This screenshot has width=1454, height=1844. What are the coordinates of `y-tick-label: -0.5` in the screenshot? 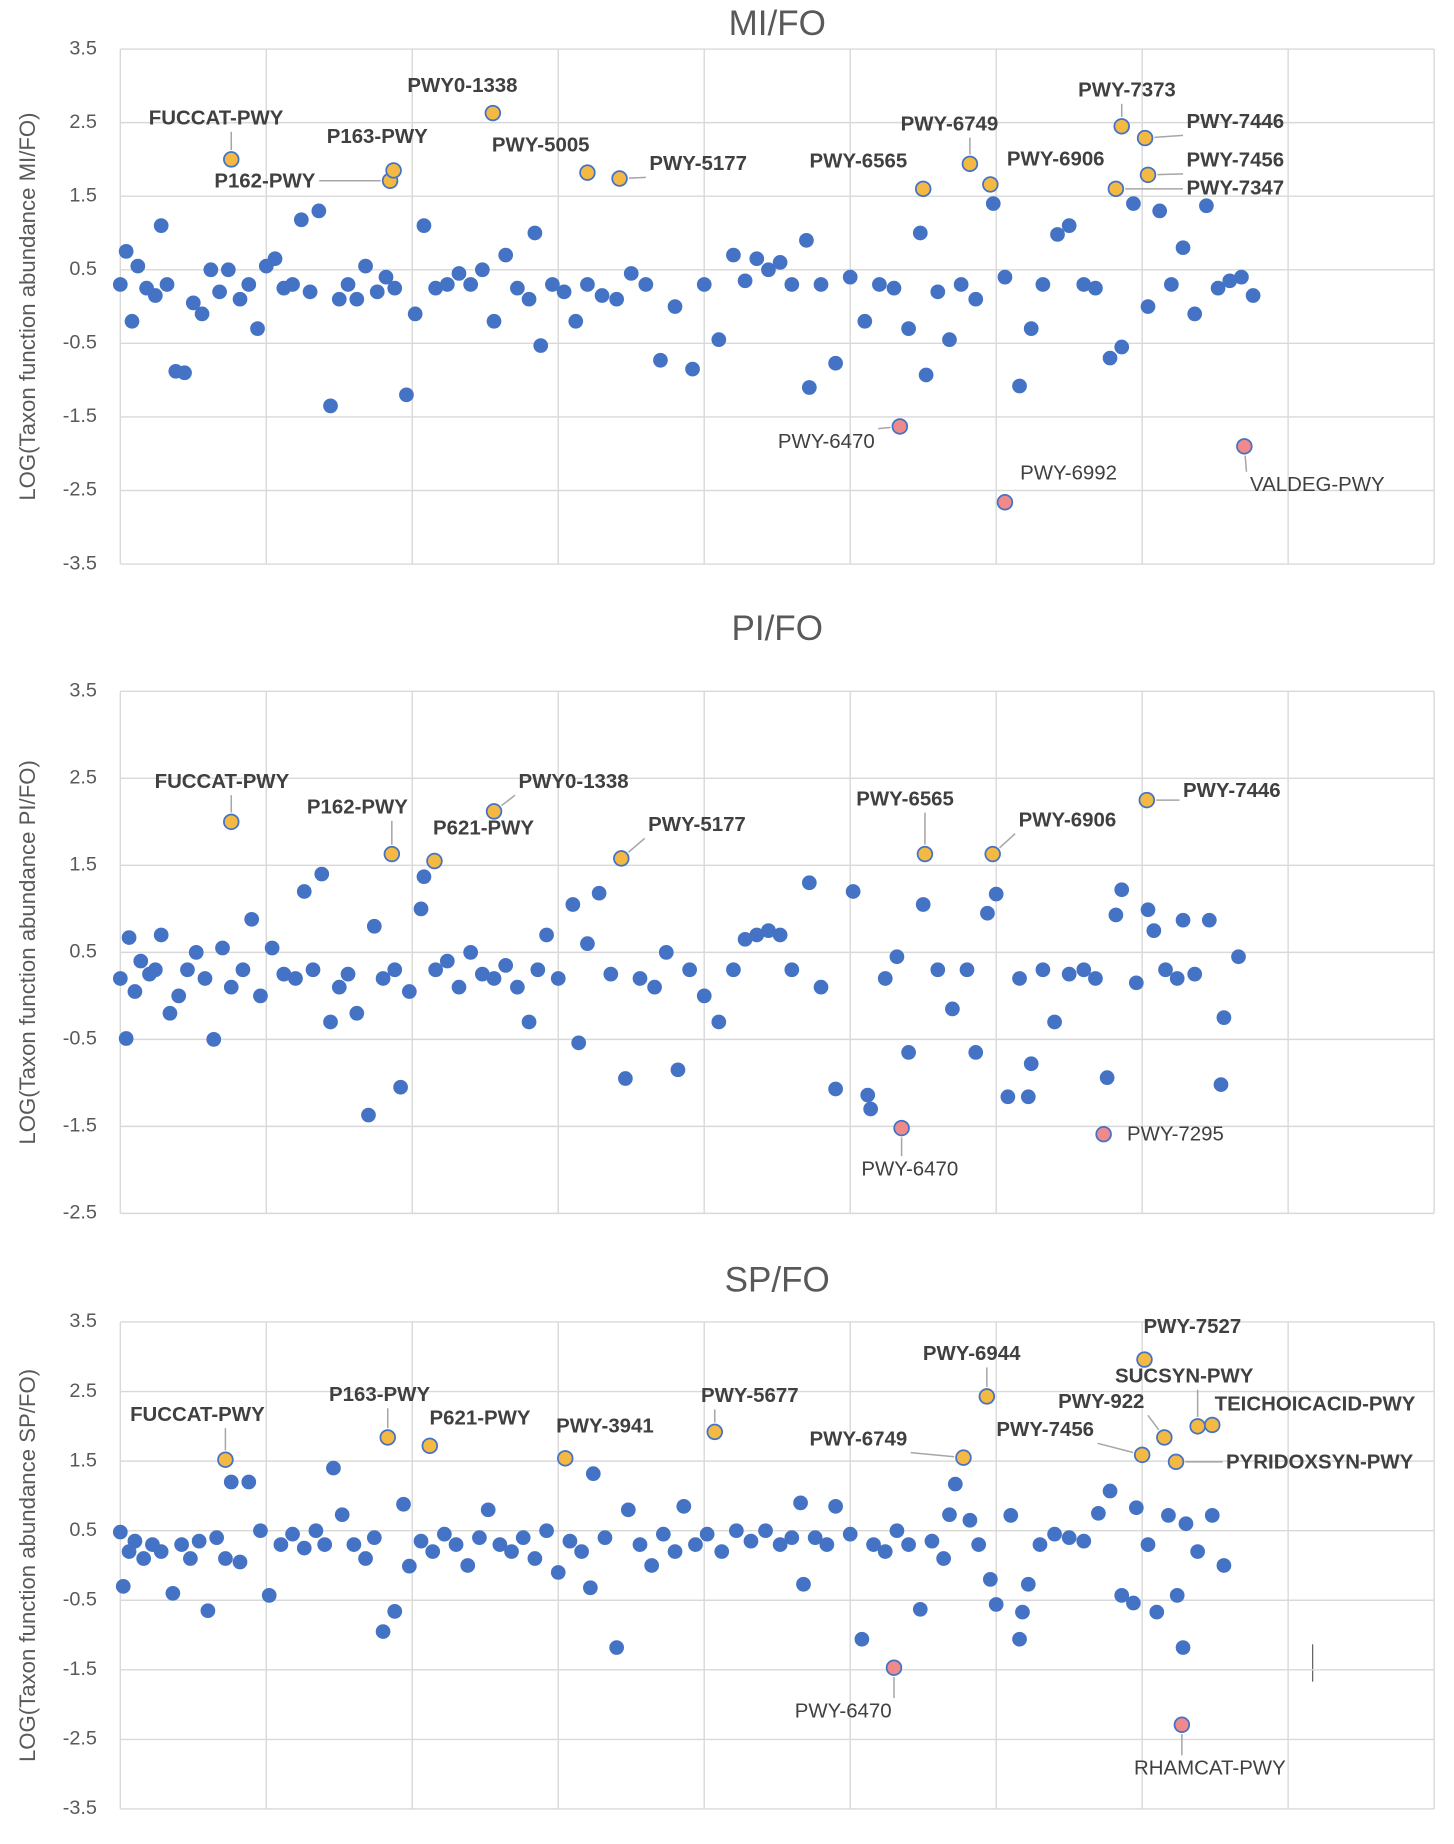 It's located at (80, 1600).